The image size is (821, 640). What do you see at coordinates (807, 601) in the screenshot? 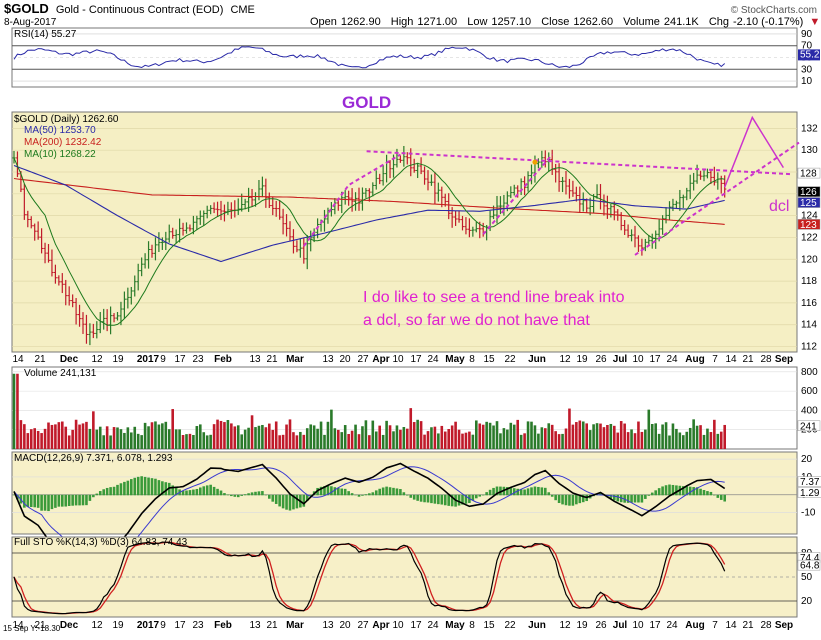
I see `sto-tick-label: 20` at bounding box center [807, 601].